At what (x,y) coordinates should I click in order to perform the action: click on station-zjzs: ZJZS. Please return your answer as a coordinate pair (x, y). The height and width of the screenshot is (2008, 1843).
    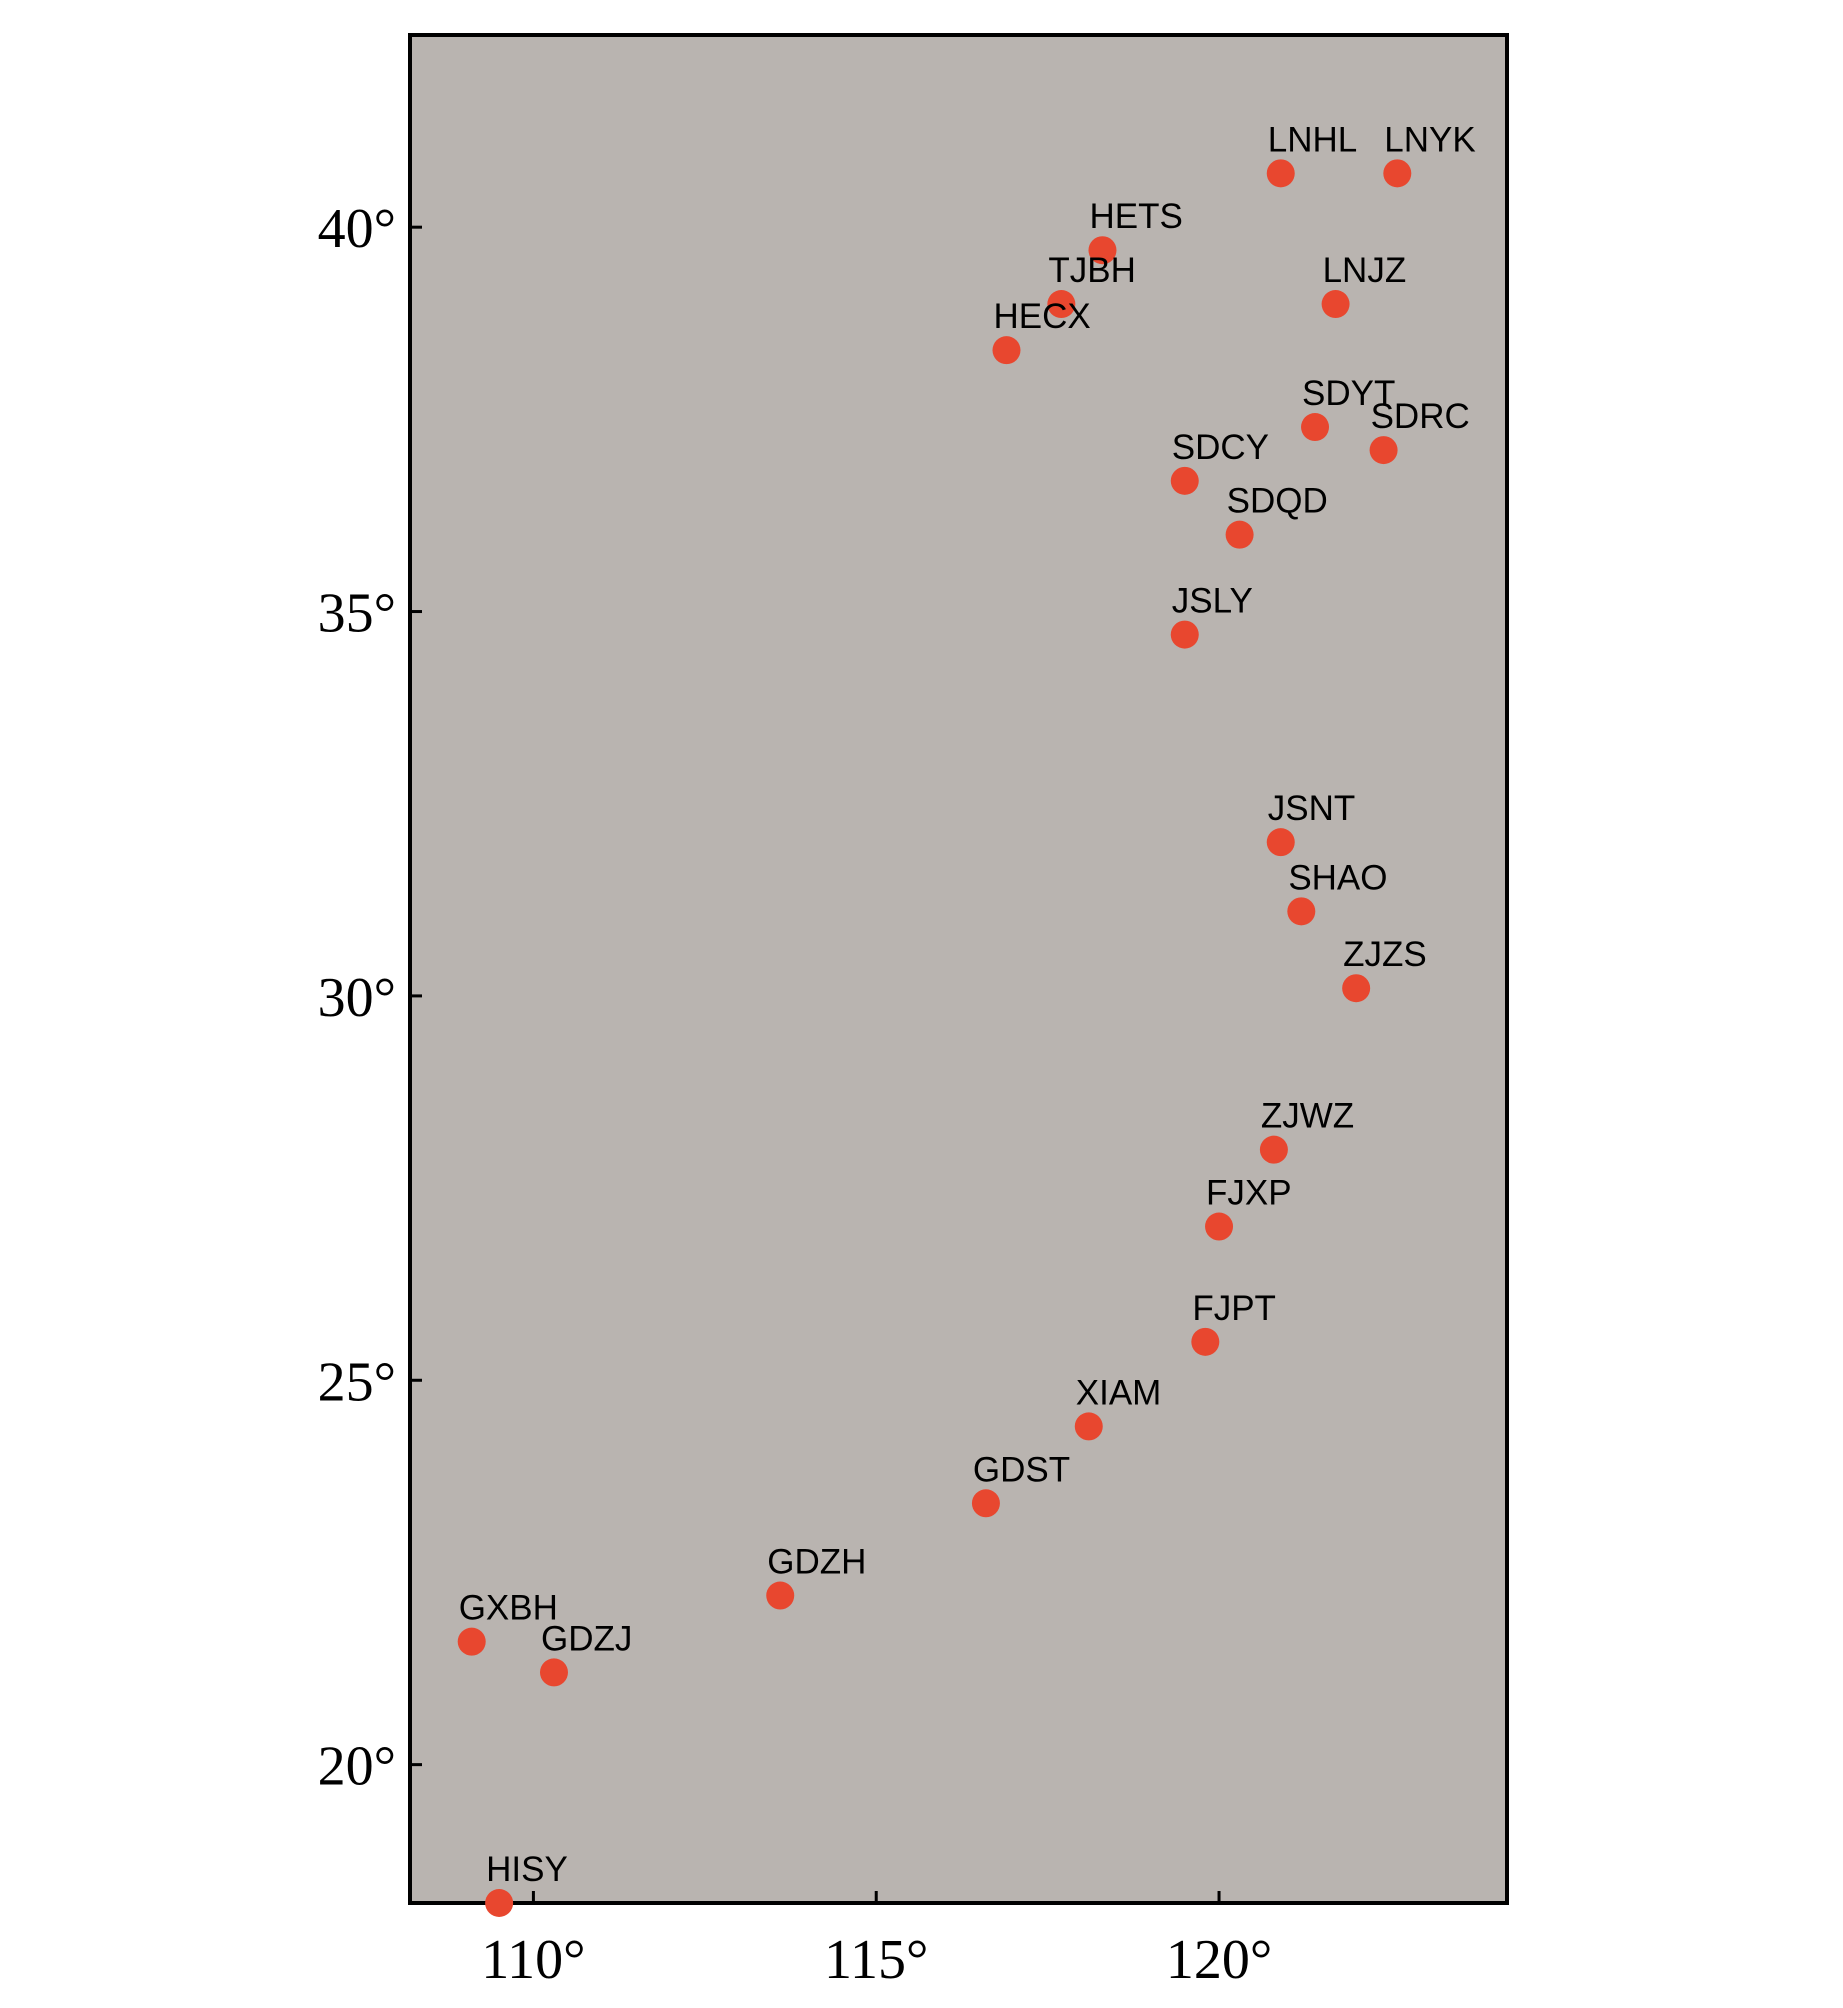
    Looking at the image, I should click on (1384, 969).